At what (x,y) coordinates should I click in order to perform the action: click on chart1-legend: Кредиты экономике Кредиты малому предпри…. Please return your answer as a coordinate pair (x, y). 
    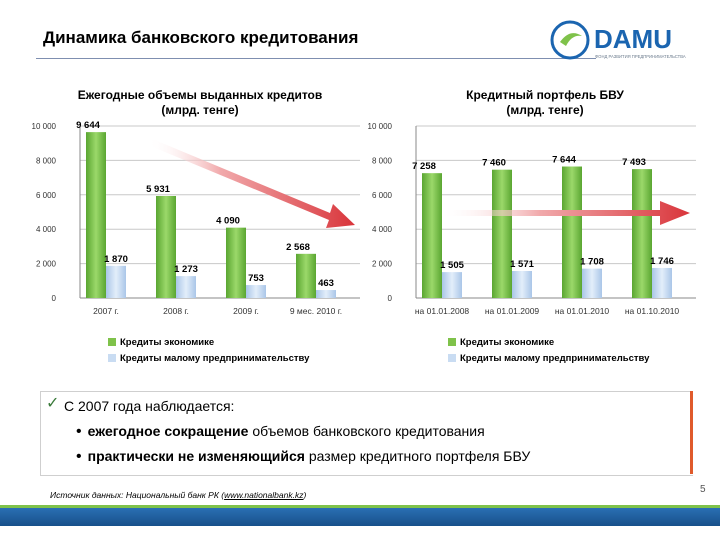
    Looking at the image, I should click on (208, 350).